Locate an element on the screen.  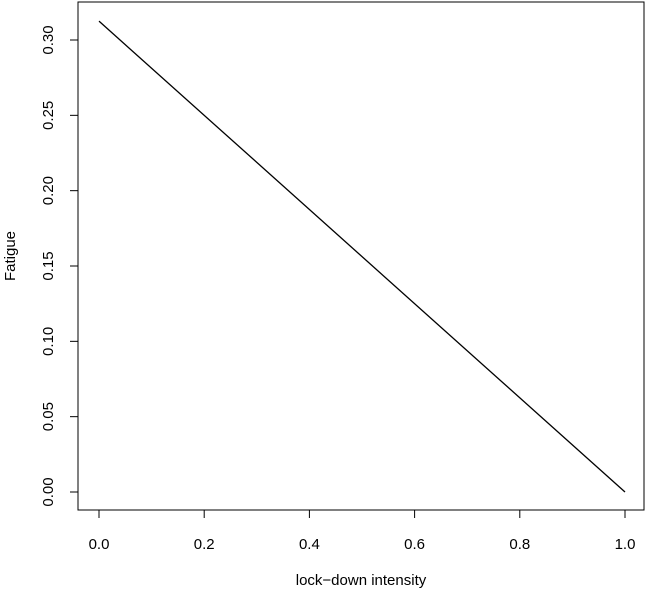
y-tick-label: 0.20 is located at coordinates (48, 190).